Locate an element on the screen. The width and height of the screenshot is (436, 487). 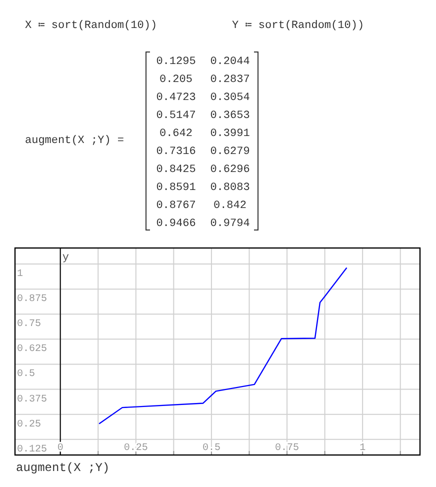
text: 0.9466 is located at coordinates (176, 224).